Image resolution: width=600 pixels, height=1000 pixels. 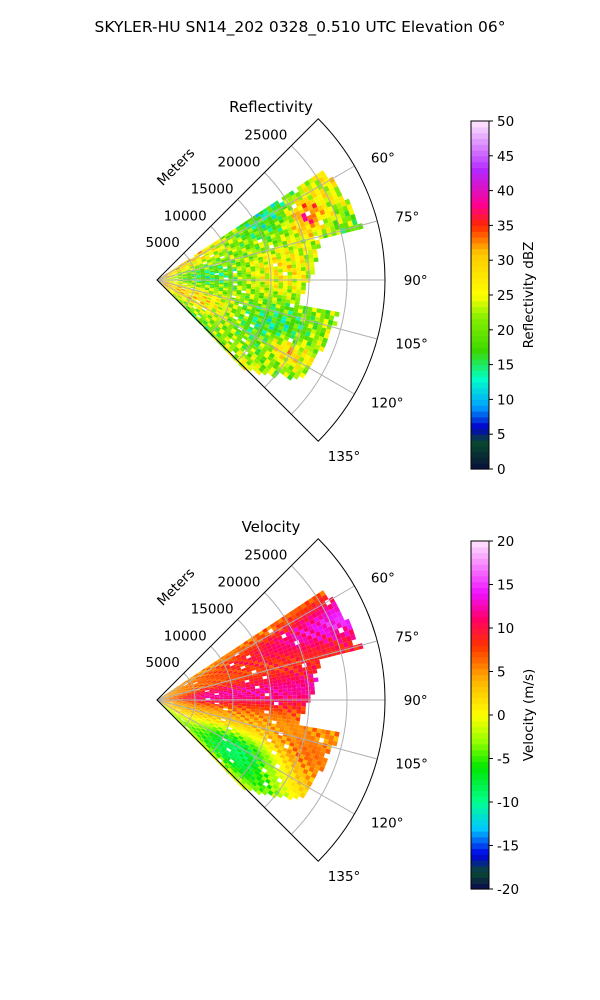 I want to click on colorbar-tick-label: 15, so click(x=505, y=366).